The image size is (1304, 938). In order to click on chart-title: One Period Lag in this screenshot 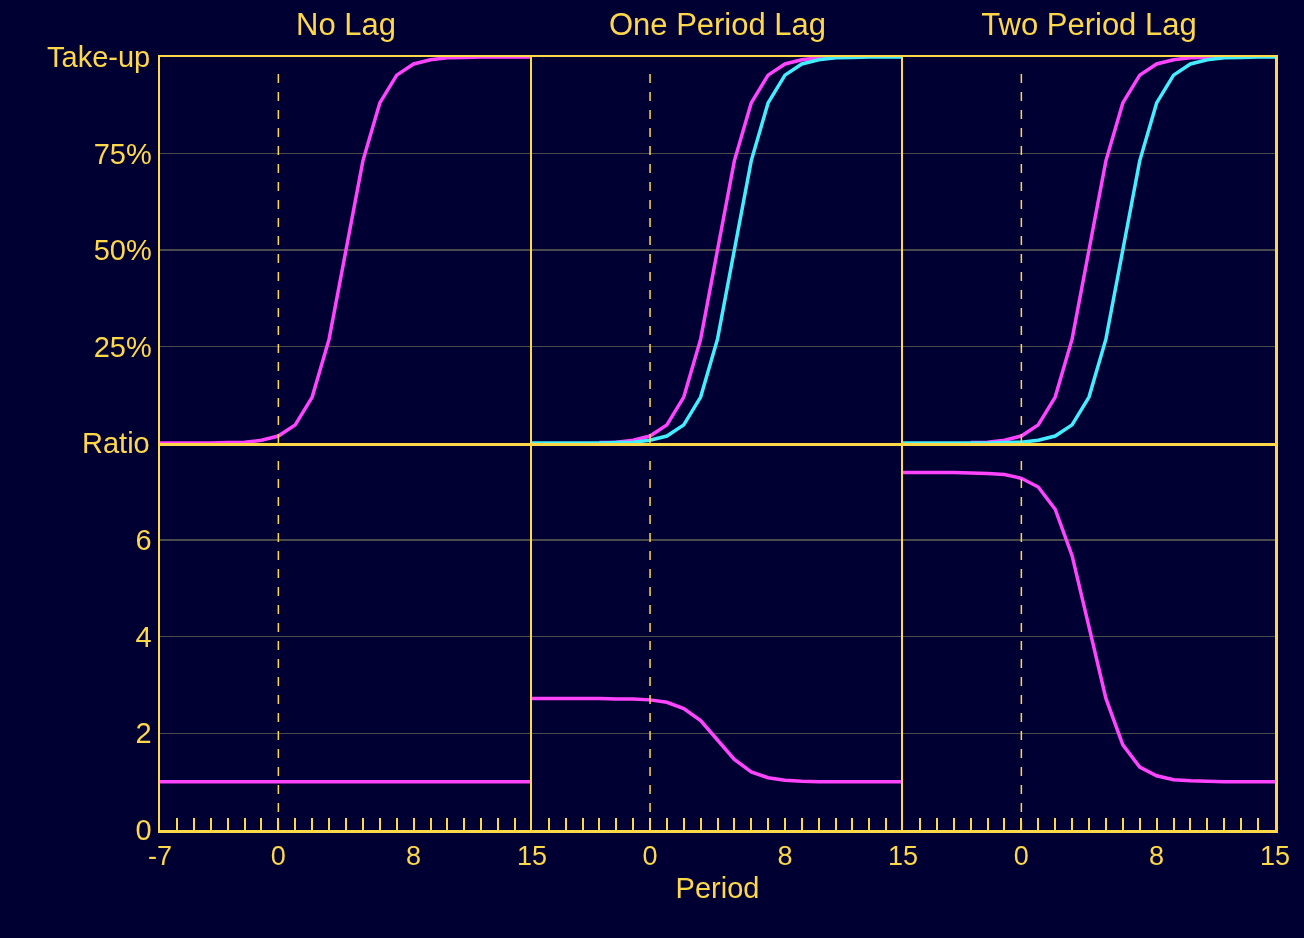, I will do `click(717, 24)`.